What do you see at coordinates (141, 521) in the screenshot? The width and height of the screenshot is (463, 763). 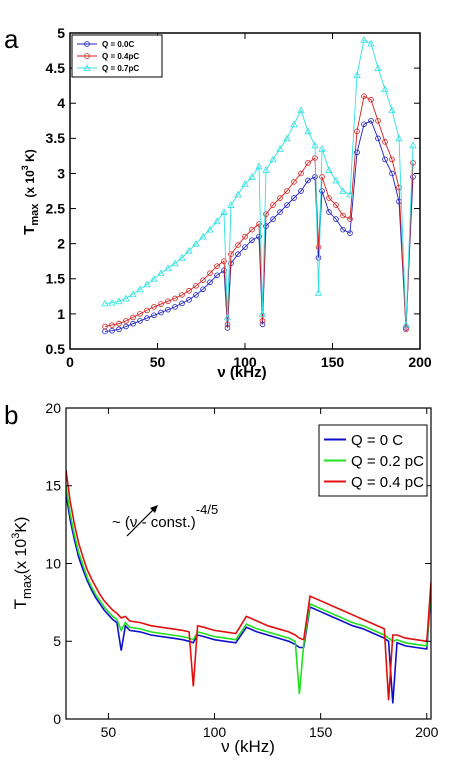 I see `annotation-arrow-line` at bounding box center [141, 521].